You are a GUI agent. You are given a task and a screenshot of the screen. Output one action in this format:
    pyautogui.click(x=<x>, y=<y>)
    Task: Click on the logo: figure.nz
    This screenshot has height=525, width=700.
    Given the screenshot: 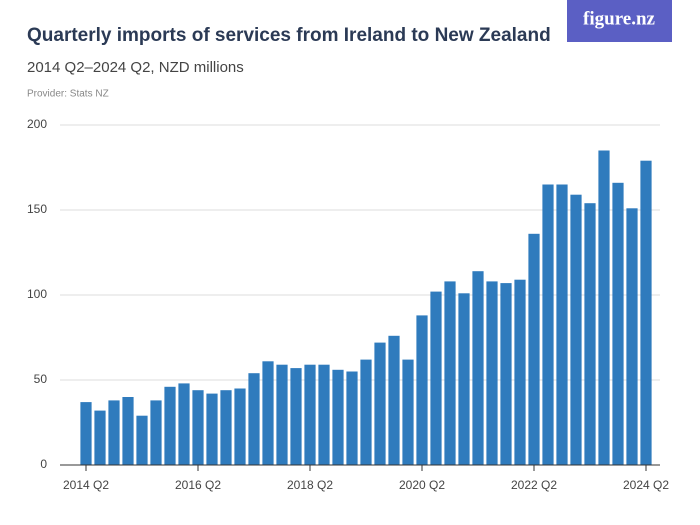 What is the action you would take?
    pyautogui.click(x=619, y=18)
    